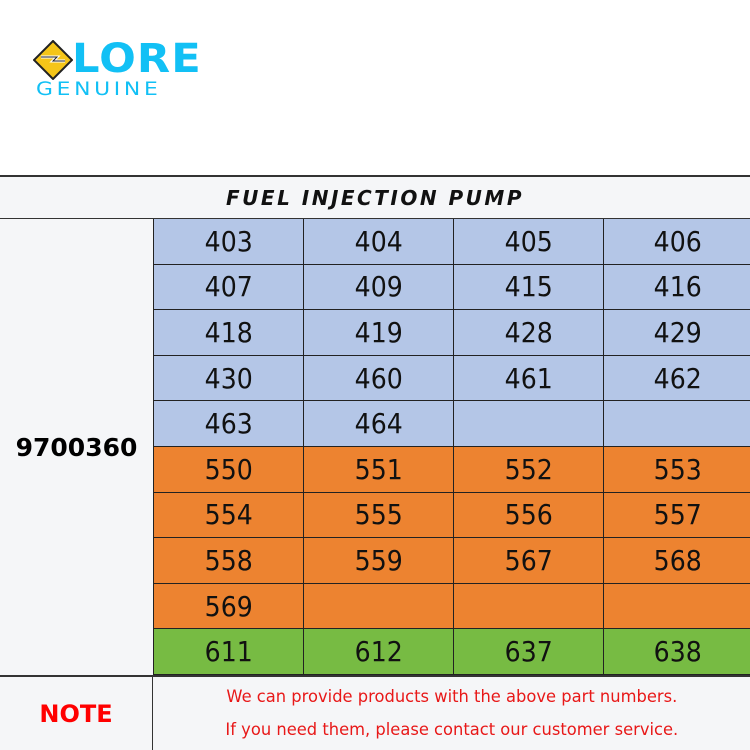  I want to click on table-cell: 429, so click(677, 333).